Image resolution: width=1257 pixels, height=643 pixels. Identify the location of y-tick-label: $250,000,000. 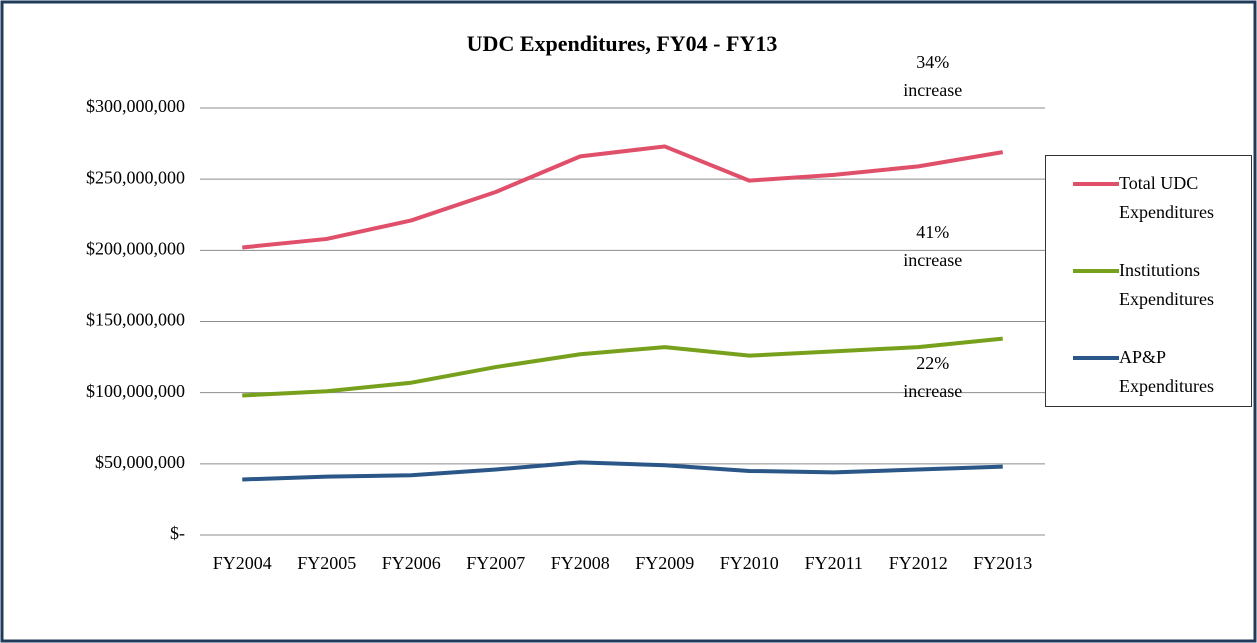
(135, 177).